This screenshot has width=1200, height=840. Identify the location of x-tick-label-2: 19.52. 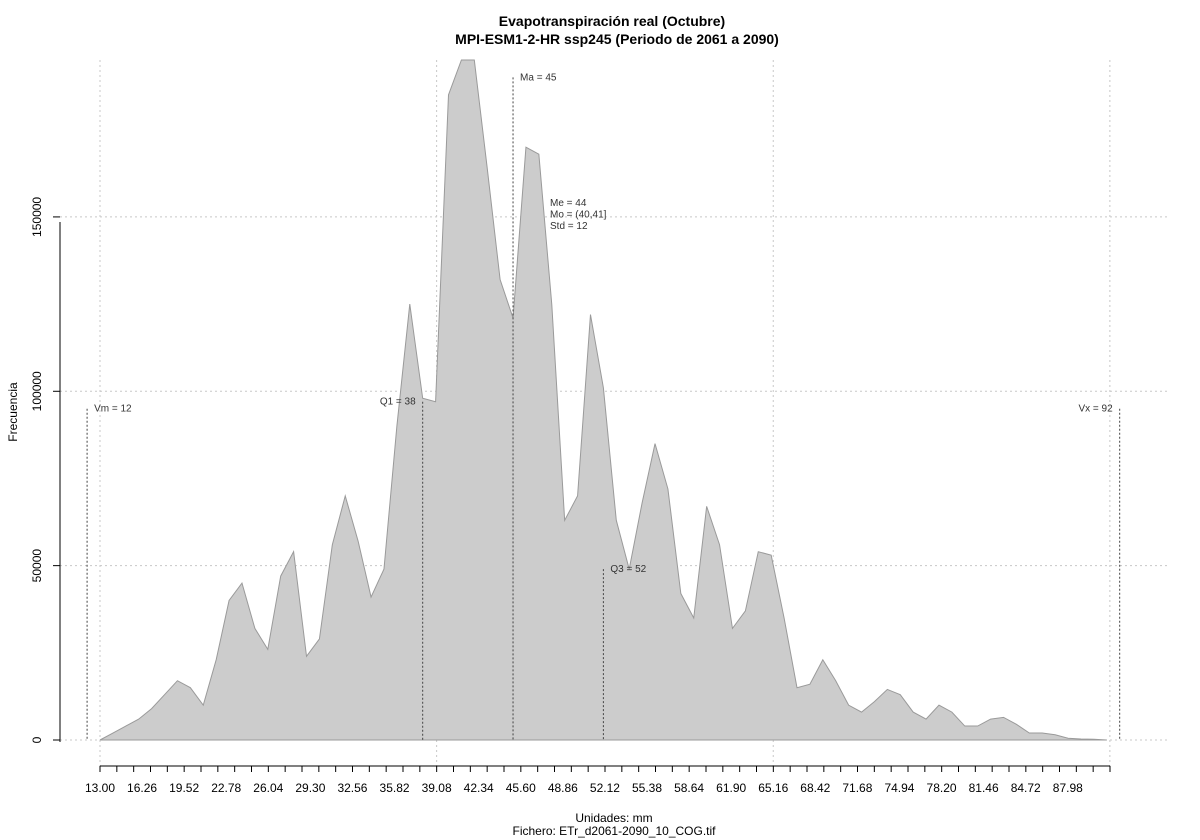
(184, 788).